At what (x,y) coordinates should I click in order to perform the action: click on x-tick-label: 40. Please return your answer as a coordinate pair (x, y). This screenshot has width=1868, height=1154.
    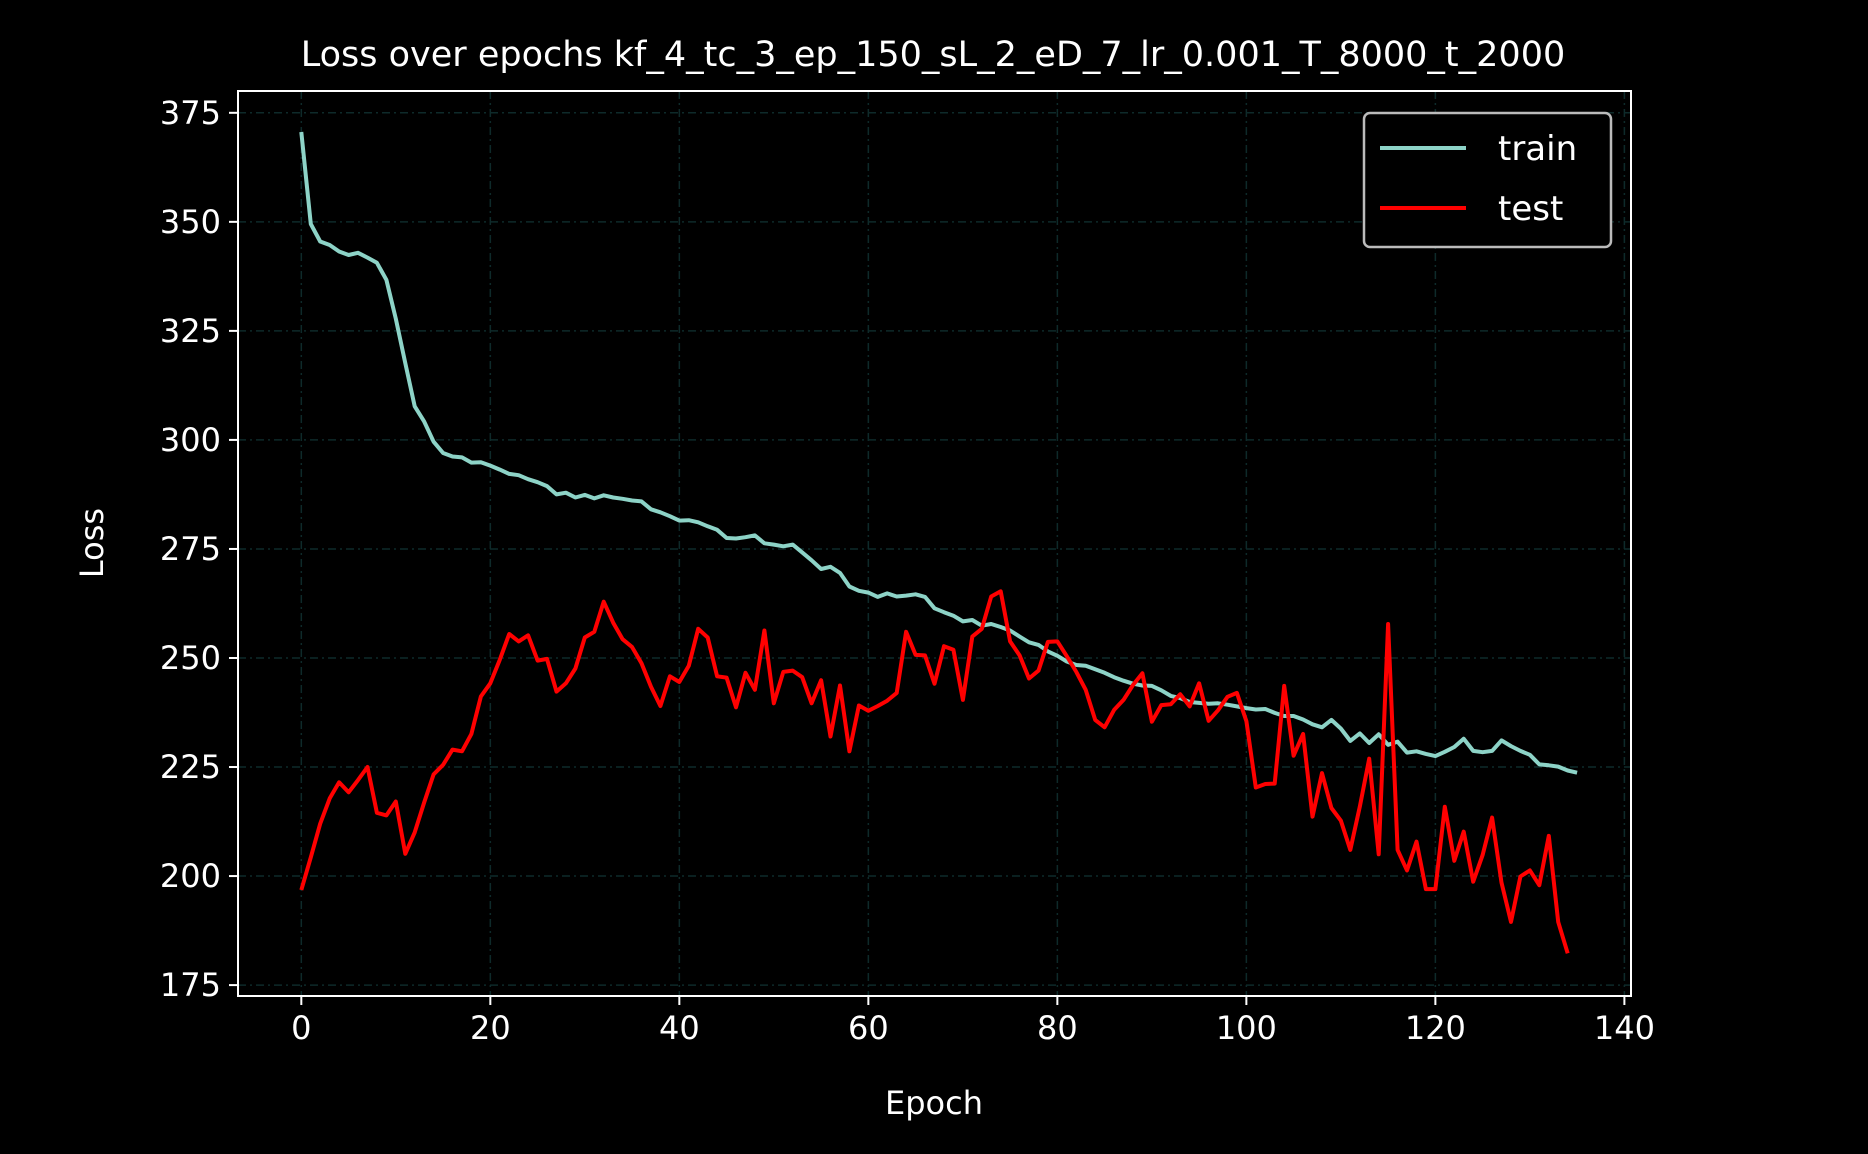
    Looking at the image, I should click on (679, 1028).